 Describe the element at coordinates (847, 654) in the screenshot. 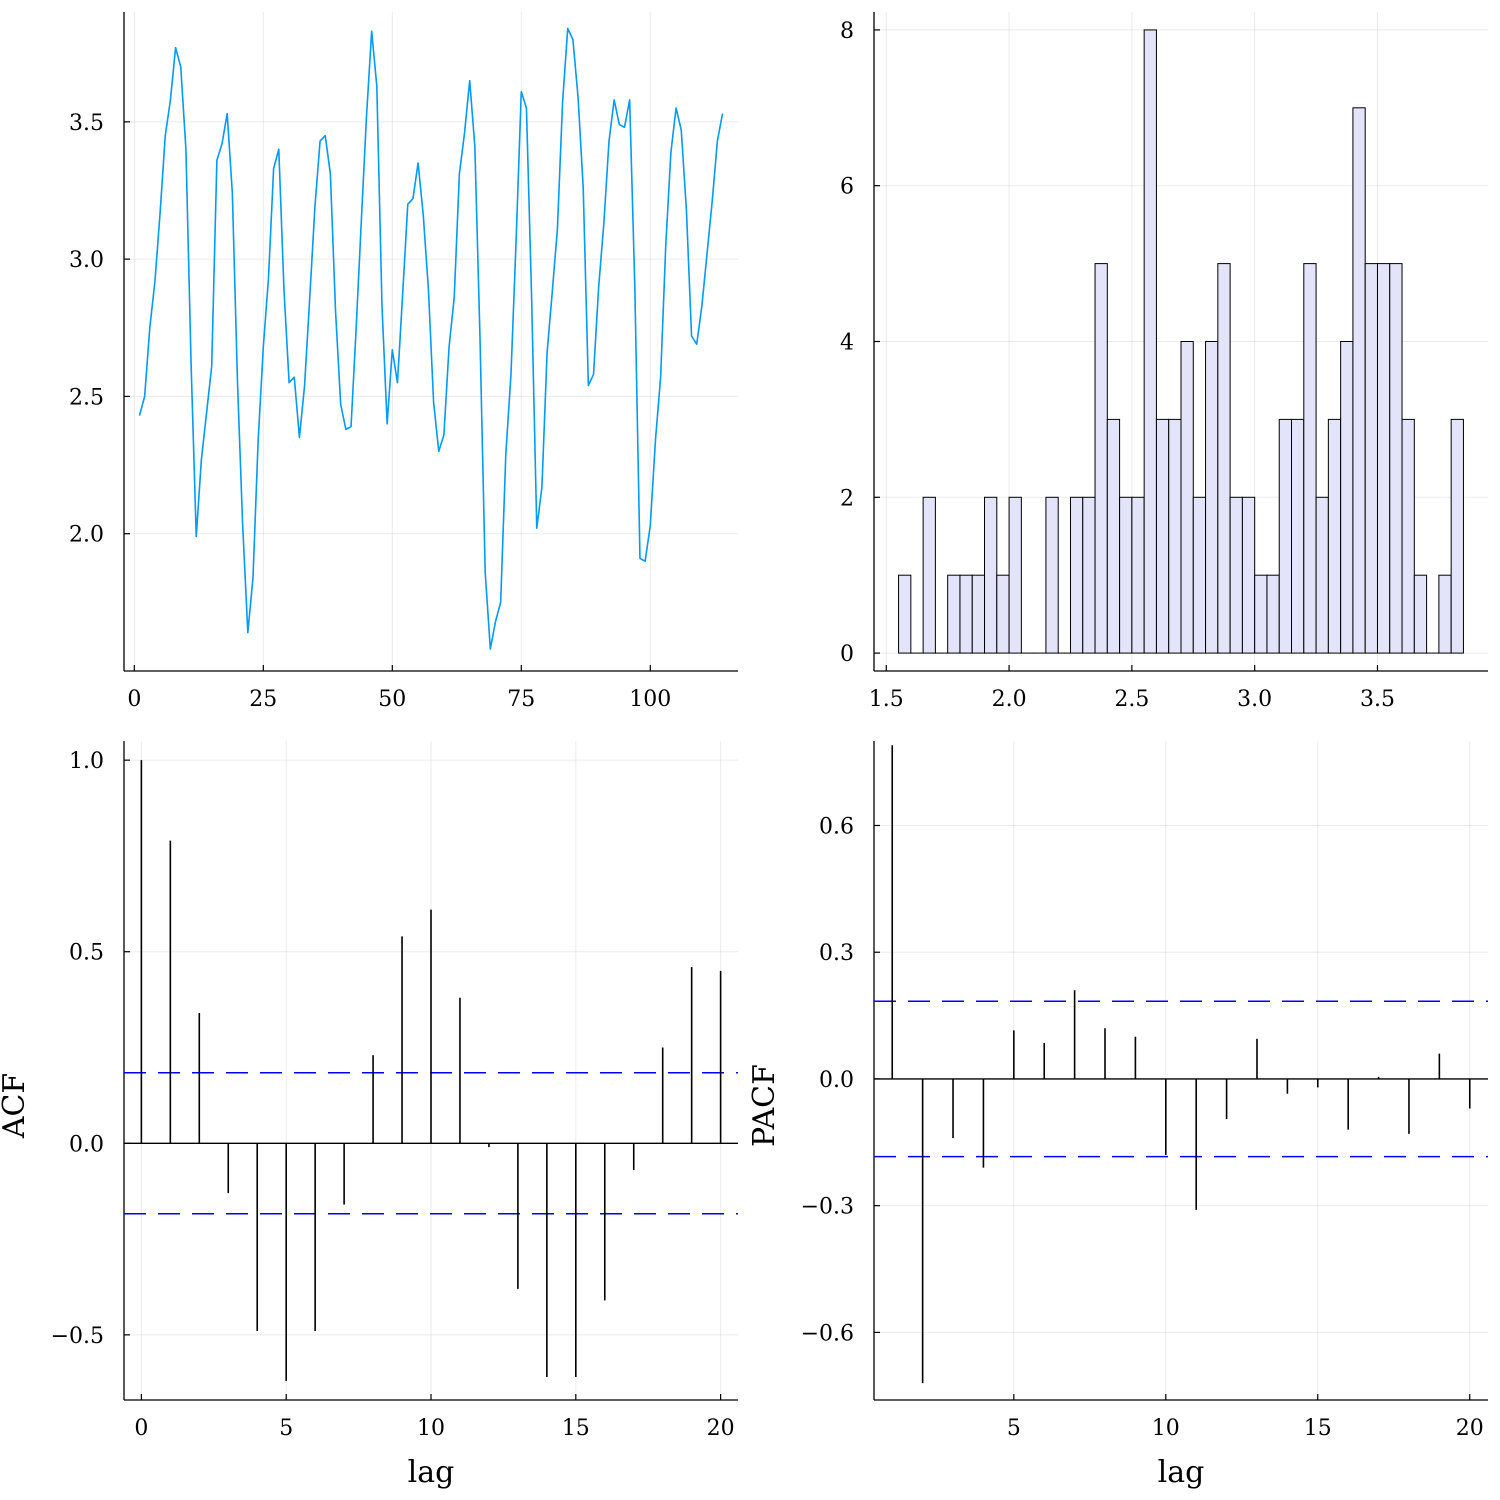

I see `y-tick-label: 0` at that location.